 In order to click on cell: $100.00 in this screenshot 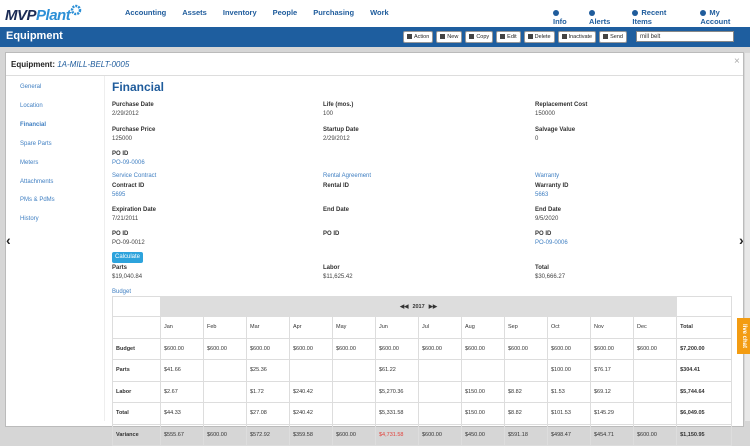, I will do `click(569, 370)`.